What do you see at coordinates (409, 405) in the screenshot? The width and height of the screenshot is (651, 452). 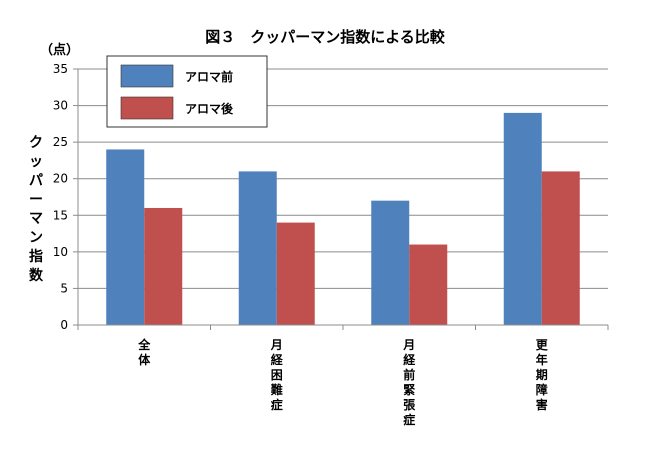 I see `x-category-char: 張` at bounding box center [409, 405].